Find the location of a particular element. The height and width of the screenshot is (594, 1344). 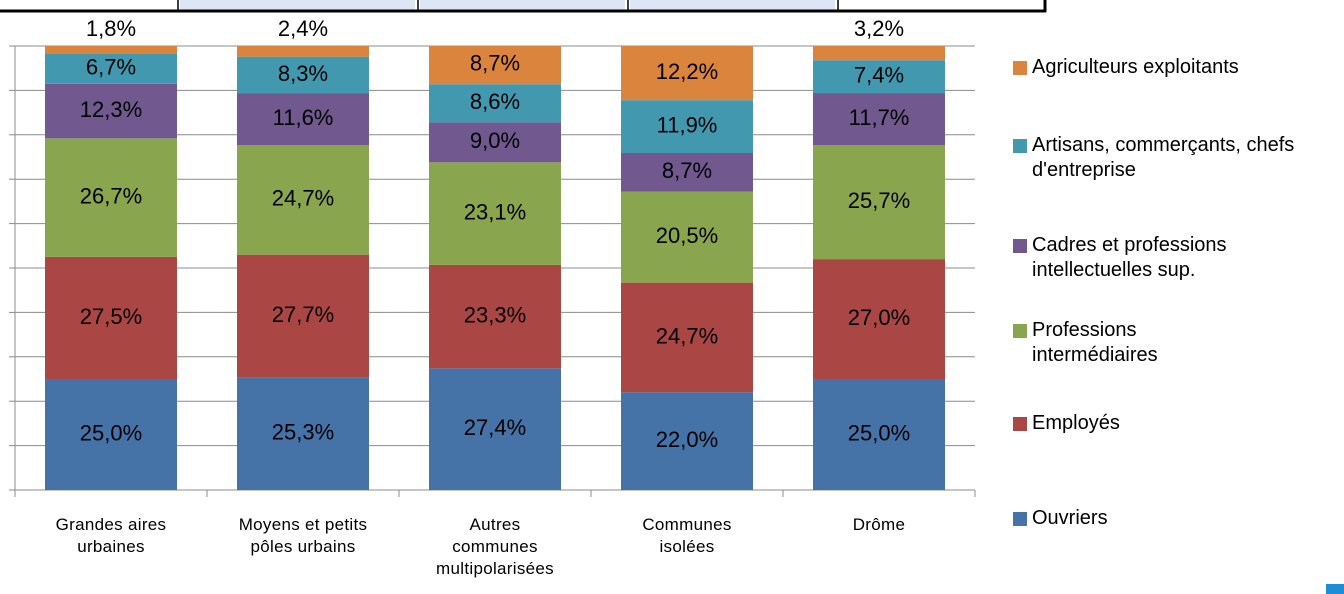

legend-label: Professions intermédiaires is located at coordinates (1095, 342).